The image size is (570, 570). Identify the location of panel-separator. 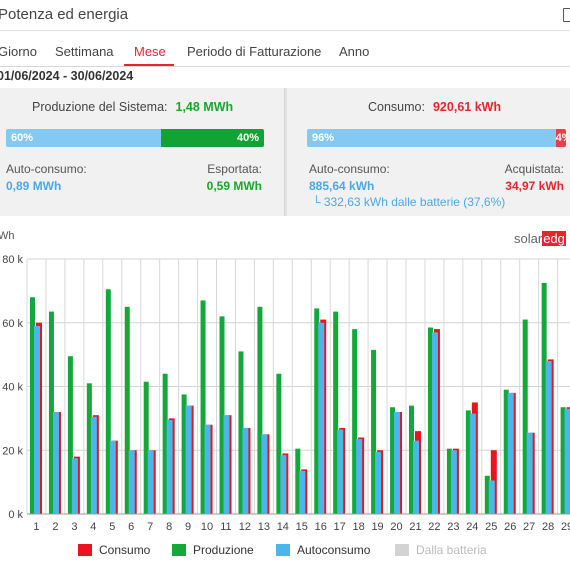
(286, 152).